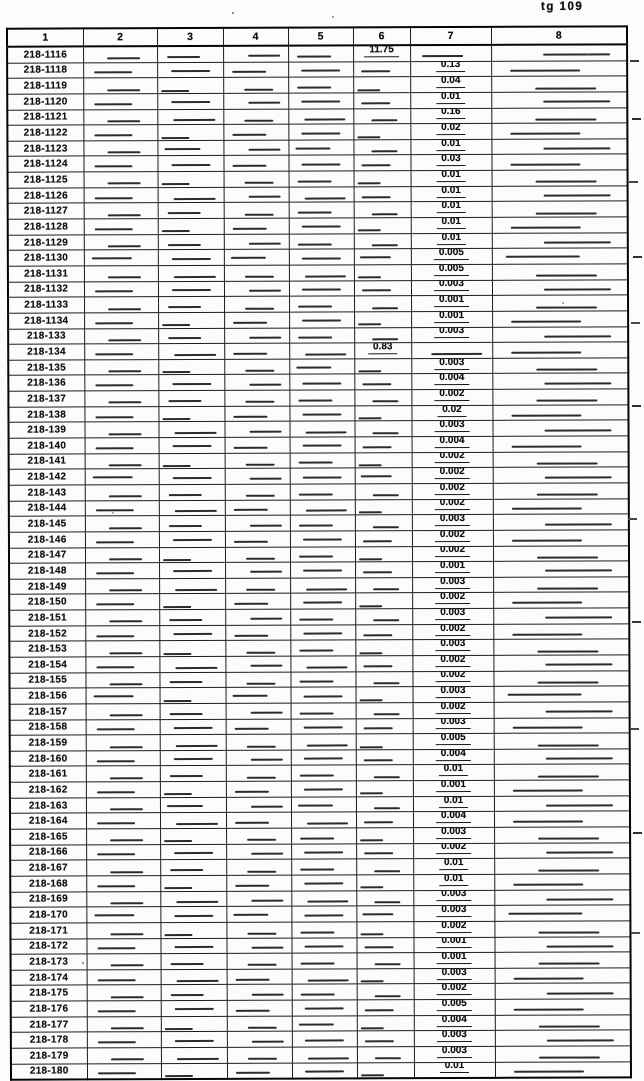 The width and height of the screenshot is (644, 1081). Describe the element at coordinates (48, 821) in the screenshot. I see `row-id-cell: 218-164` at that location.